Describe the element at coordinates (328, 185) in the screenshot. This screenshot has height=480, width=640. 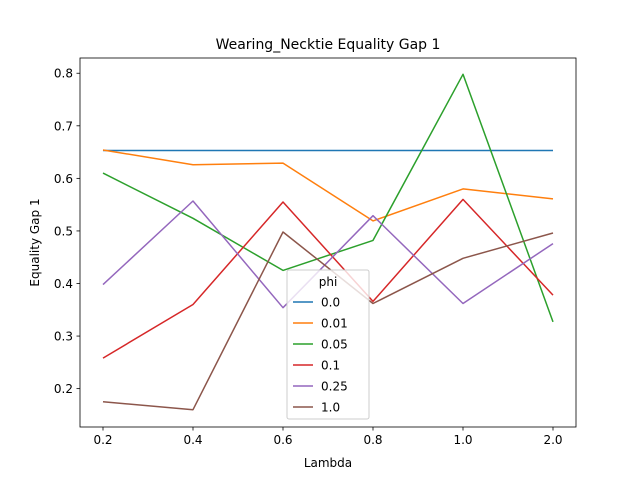
I see `series-line` at that location.